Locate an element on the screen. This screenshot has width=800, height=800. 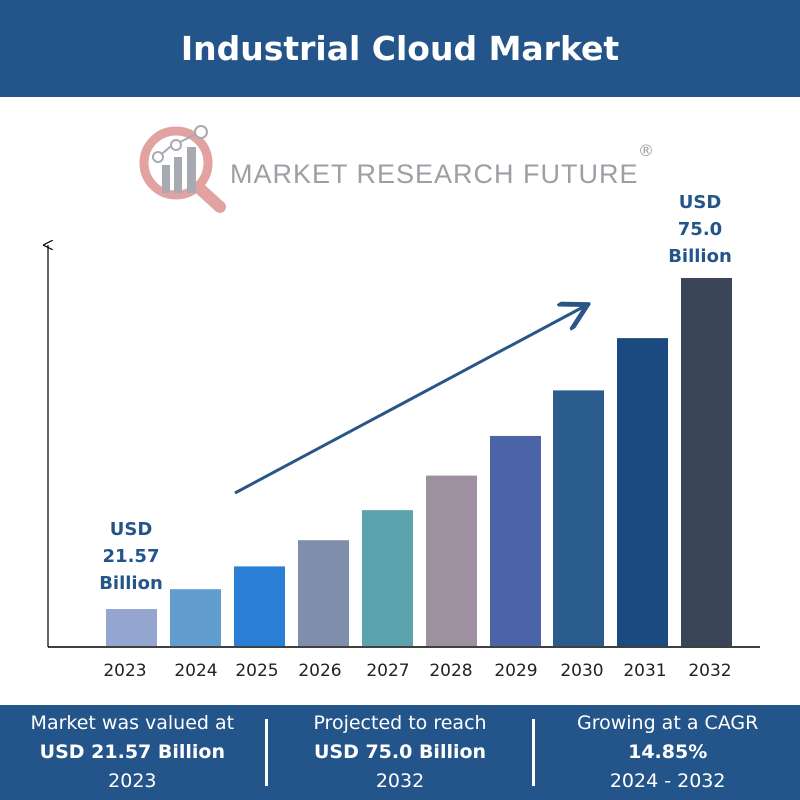
registered-mark: ® is located at coordinates (646, 150).